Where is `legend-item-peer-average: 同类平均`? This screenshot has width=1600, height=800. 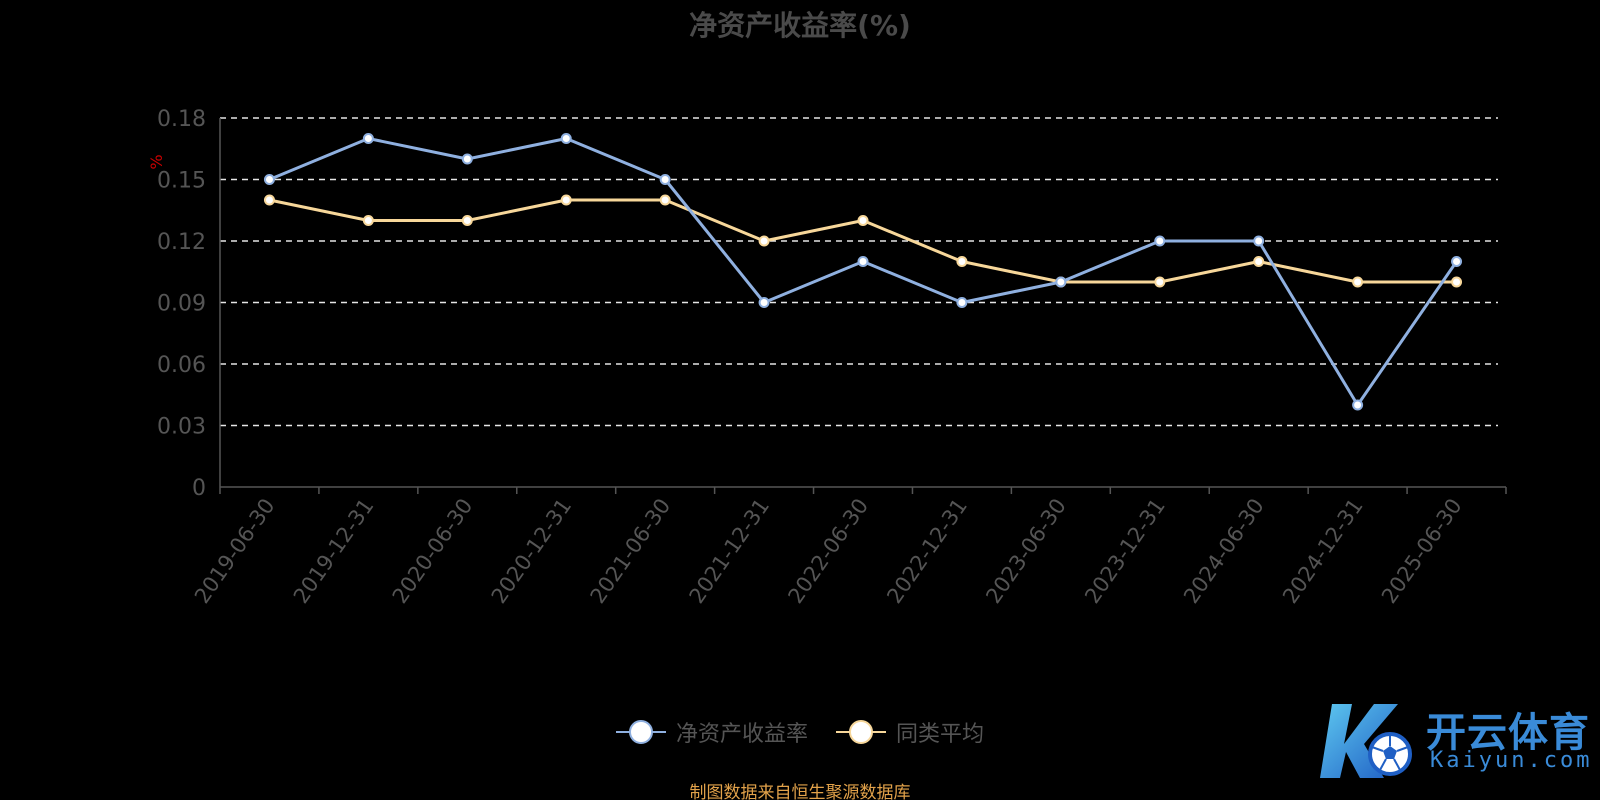 legend-item-peer-average: 同类平均 is located at coordinates (910, 732).